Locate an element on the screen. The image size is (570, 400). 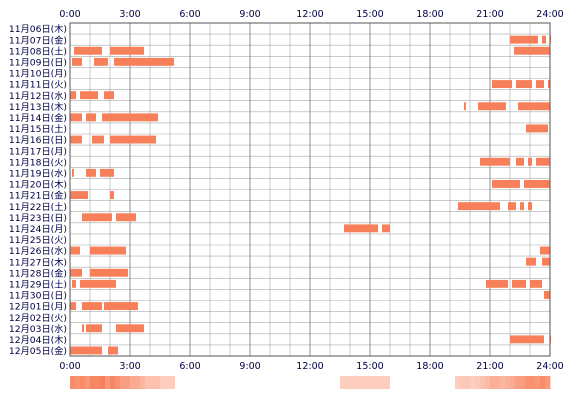
x-tick-label-bottom: 12:00 is located at coordinates (309, 366).